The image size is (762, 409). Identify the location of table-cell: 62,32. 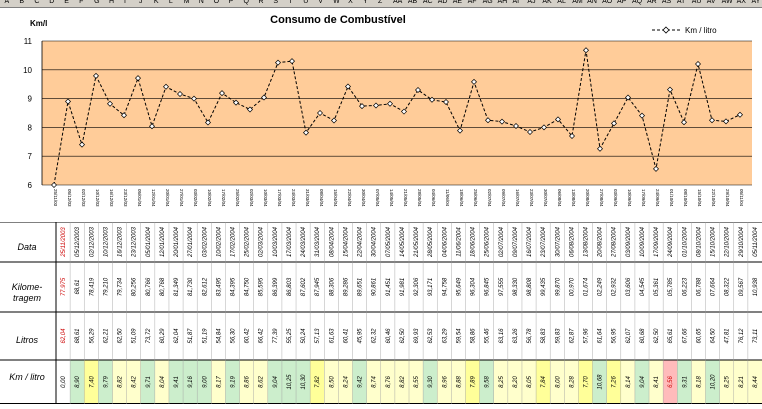
(375, 336).